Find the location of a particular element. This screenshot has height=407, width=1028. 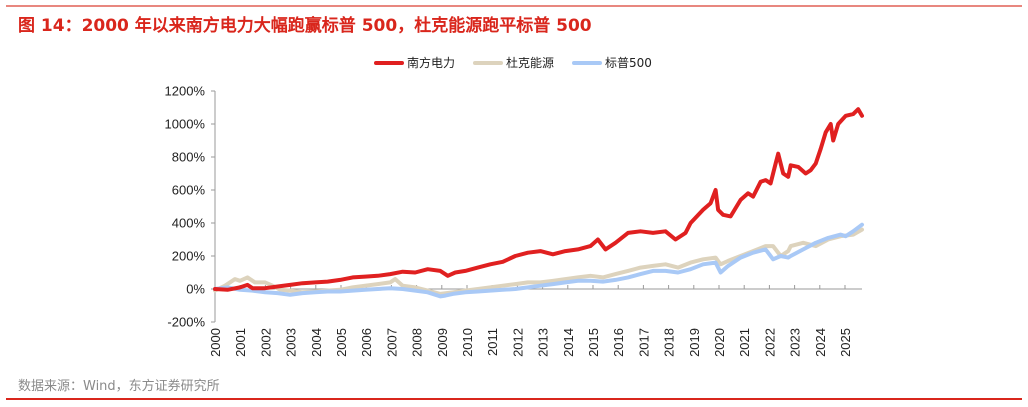

x-tick-label: 2002 is located at coordinates (265, 342).